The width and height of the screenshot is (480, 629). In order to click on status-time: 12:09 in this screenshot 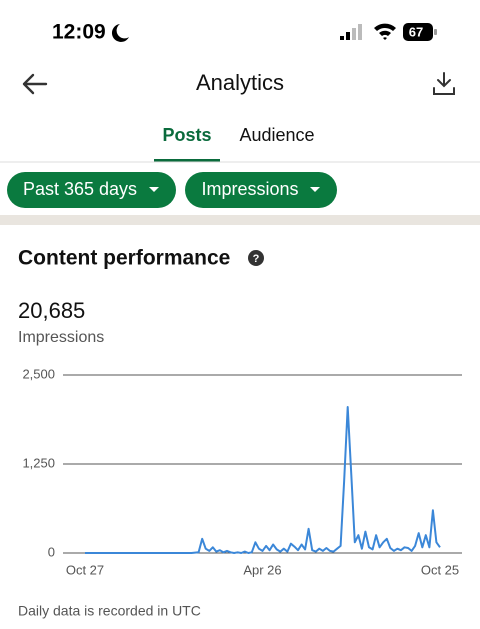, I will do `click(79, 32)`.